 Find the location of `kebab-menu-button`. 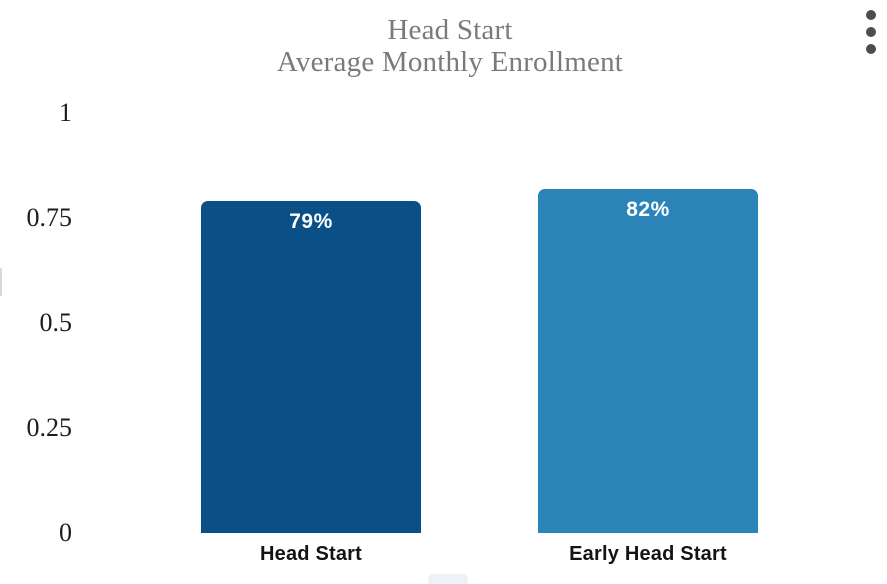

kebab-menu-button is located at coordinates (871, 30).